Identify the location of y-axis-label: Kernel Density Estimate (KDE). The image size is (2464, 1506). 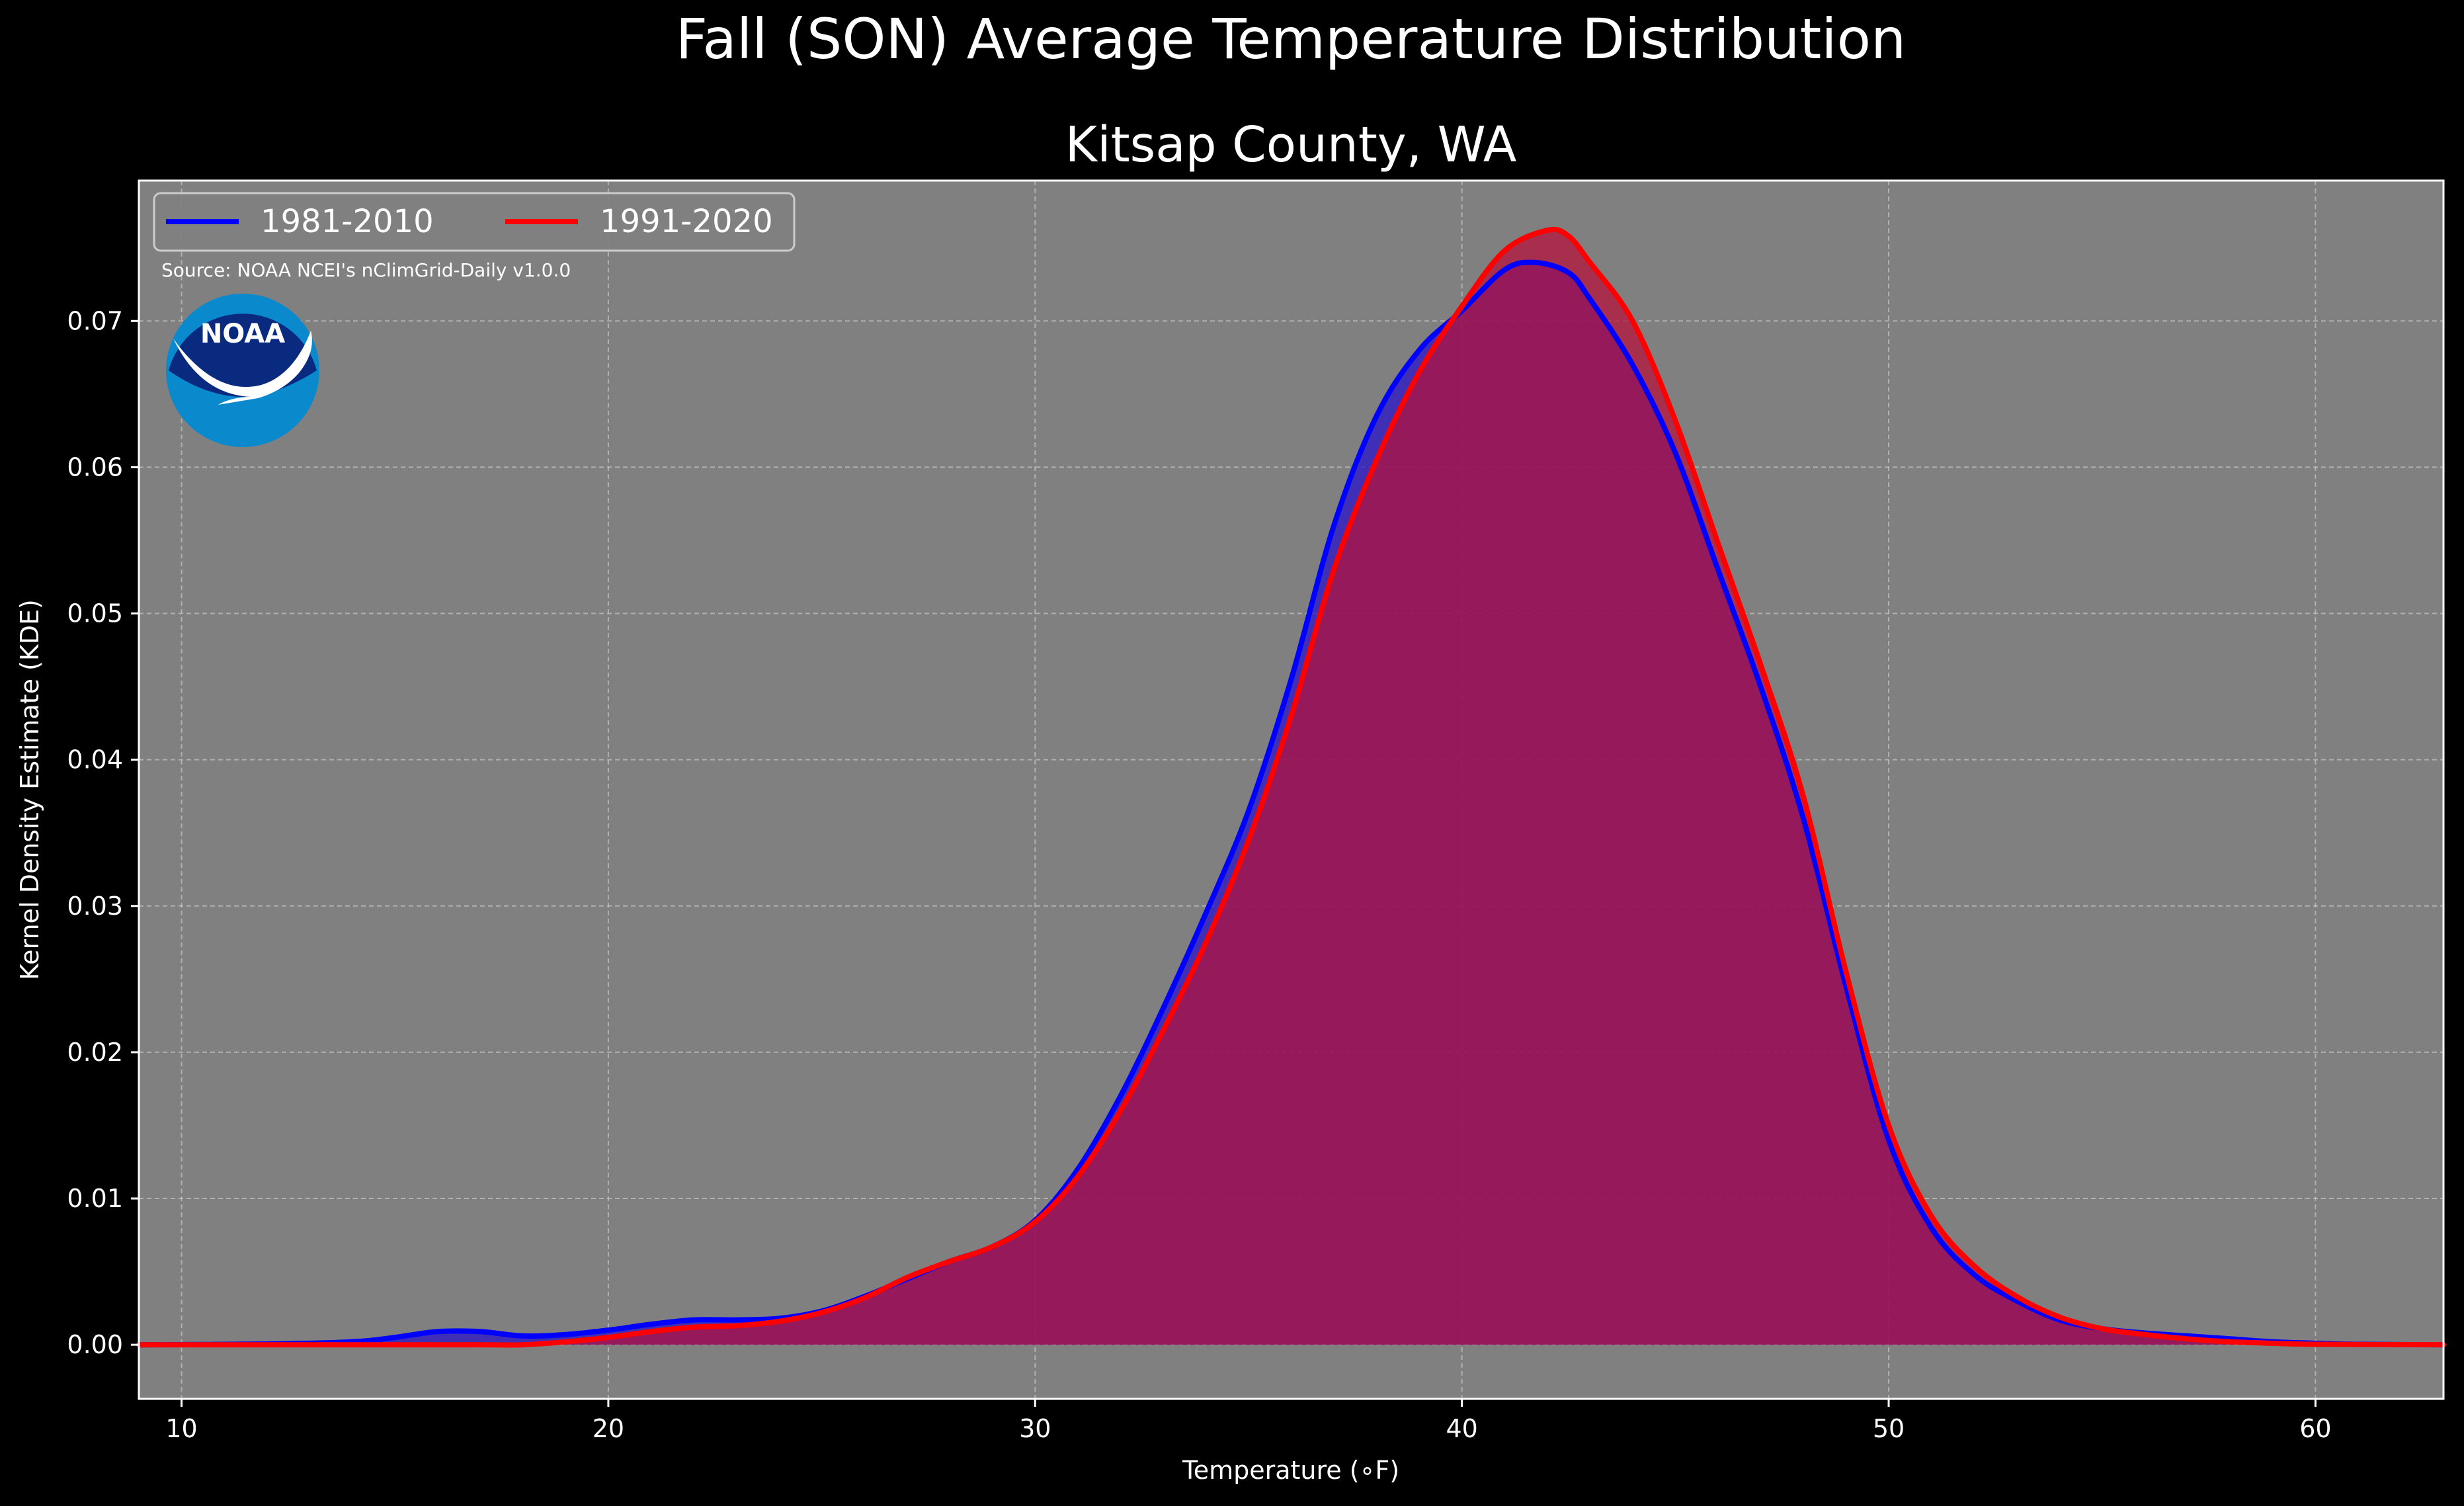
(29, 789).